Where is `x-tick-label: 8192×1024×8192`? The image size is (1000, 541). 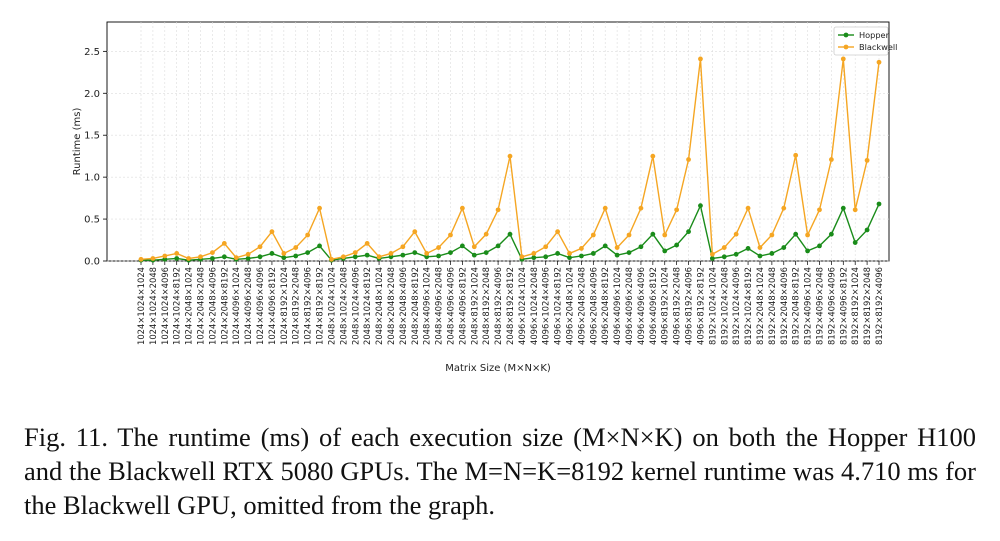 x-tick-label: 8192×1024×8192 is located at coordinates (748, 306).